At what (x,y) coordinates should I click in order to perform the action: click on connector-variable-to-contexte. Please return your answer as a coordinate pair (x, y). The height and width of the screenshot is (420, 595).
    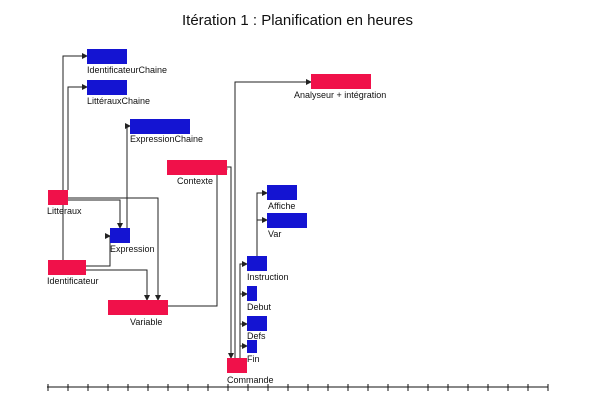
    Looking at the image, I should click on (198, 236).